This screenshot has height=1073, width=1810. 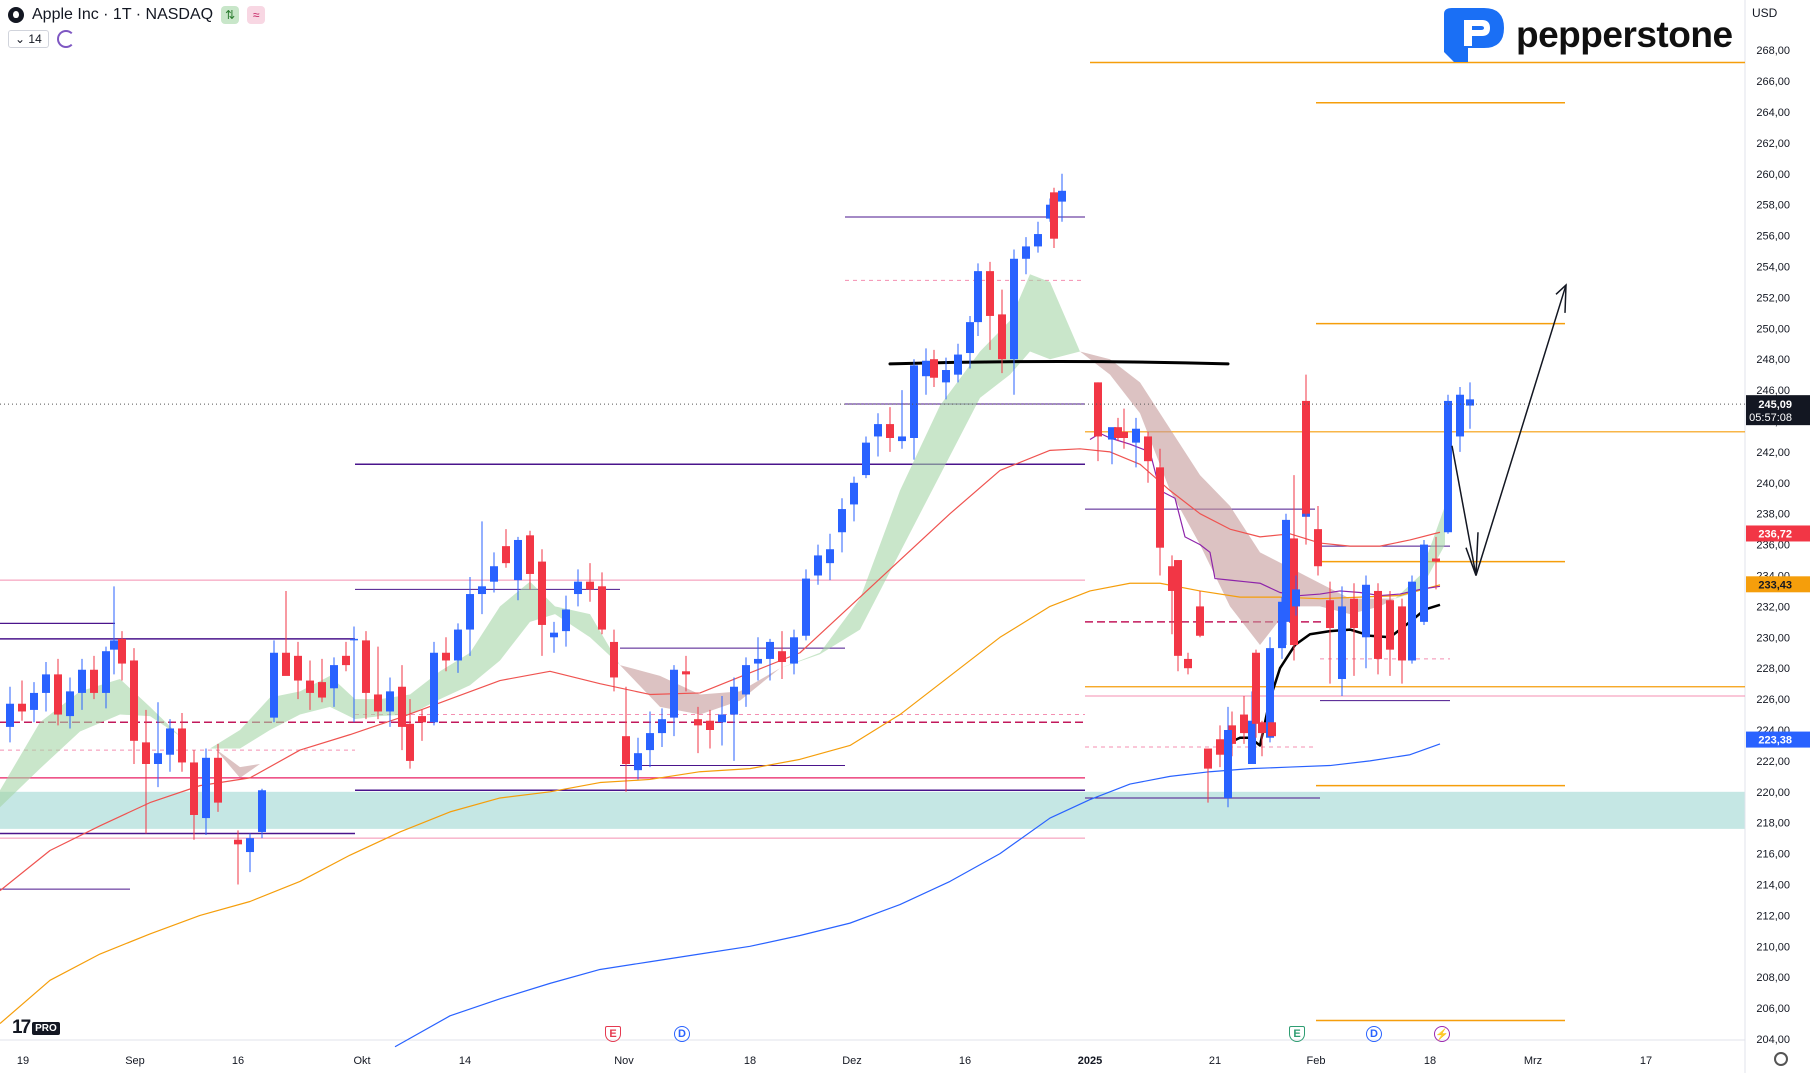 What do you see at coordinates (682, 1034) in the screenshot?
I see `dividend-marker: D` at bounding box center [682, 1034].